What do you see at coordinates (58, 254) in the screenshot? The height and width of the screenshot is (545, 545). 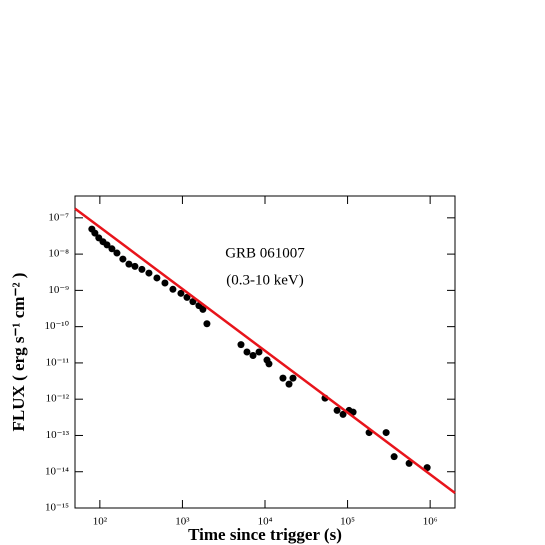 I see `y-tick-label: 10⁻⁸` at bounding box center [58, 254].